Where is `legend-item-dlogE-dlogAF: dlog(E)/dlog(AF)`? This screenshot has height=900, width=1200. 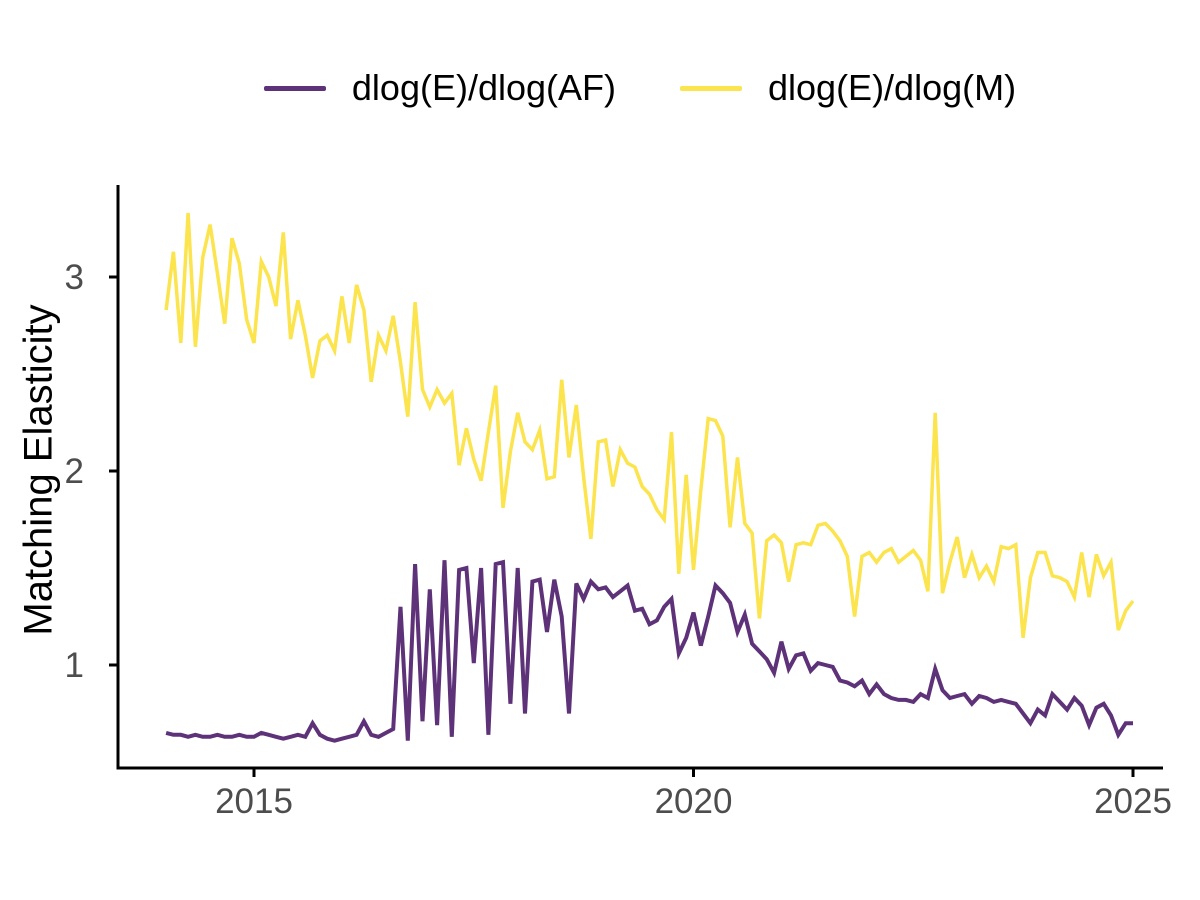
legend-item-dlogE-dlogAF: dlog(E)/dlog(AF) is located at coordinates (439, 88).